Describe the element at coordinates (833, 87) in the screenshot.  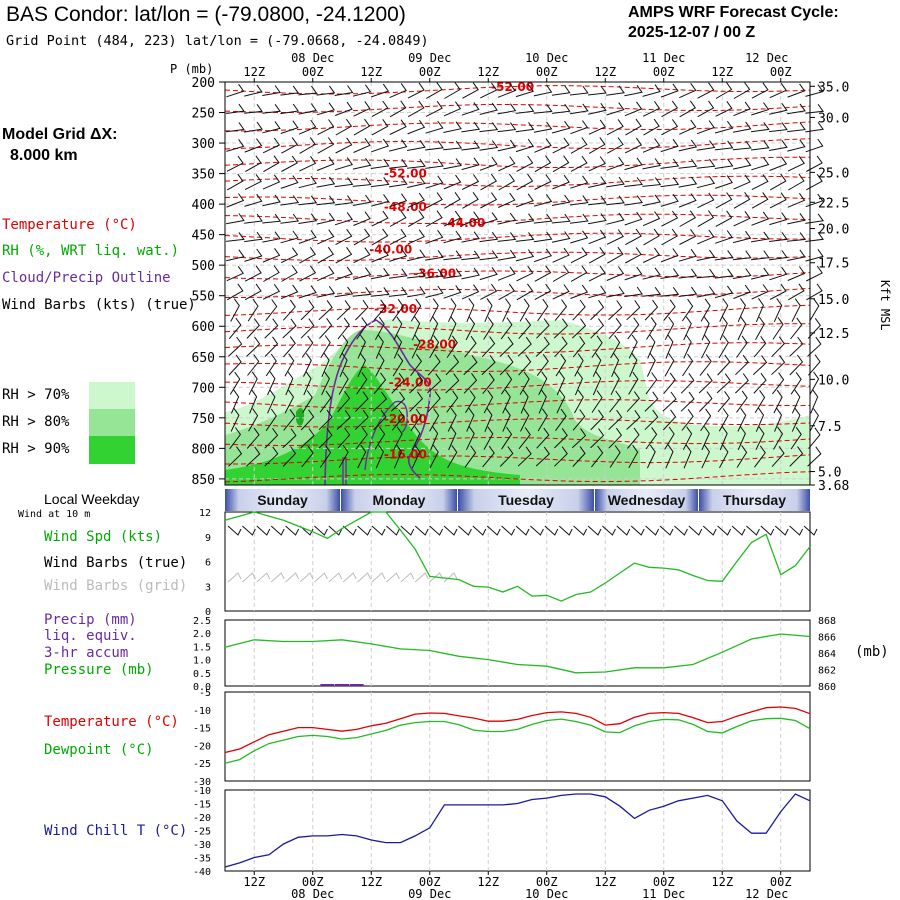
I see `height-tick-label: 35.0` at that location.